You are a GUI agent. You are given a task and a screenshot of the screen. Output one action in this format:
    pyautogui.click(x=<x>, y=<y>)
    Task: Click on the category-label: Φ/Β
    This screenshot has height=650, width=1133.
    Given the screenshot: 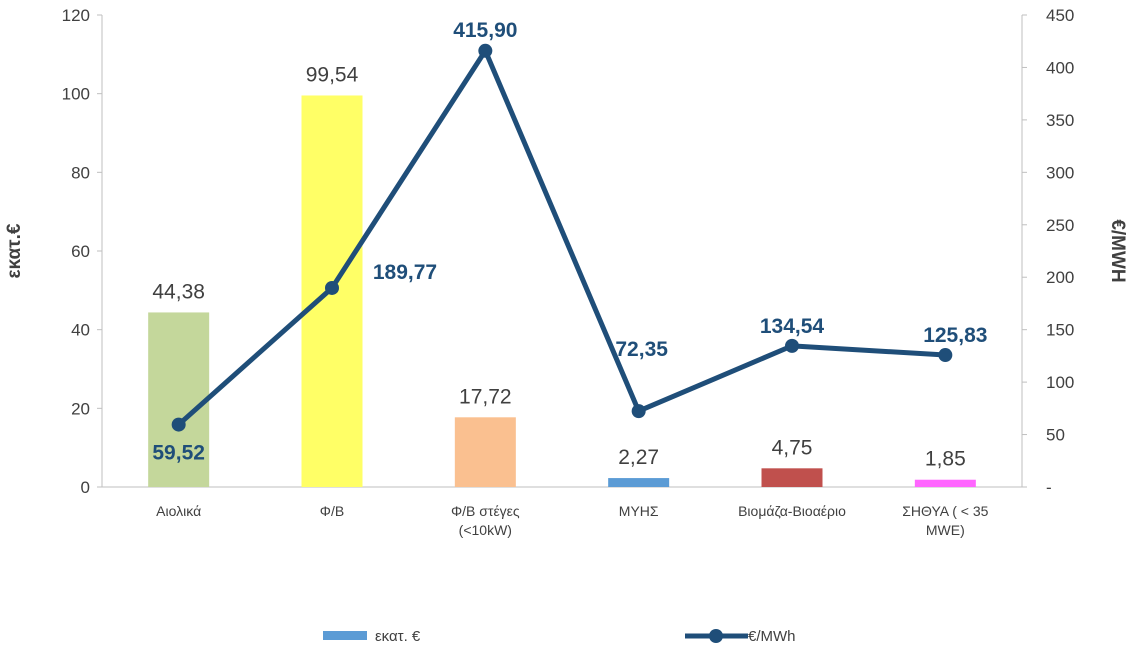 What is the action you would take?
    pyautogui.click(x=332, y=511)
    